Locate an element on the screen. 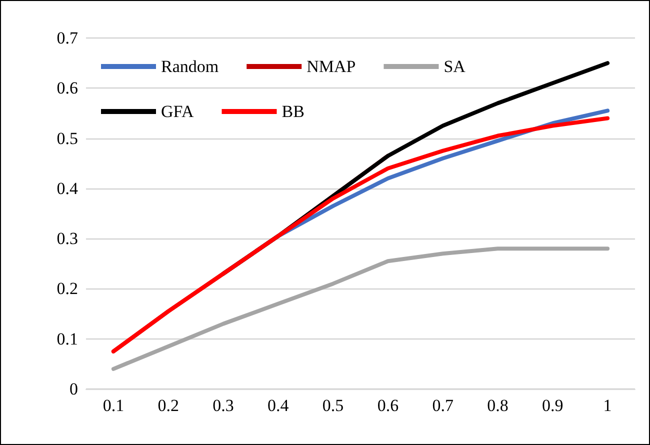  x-tick-label: 0.8 is located at coordinates (497, 405).